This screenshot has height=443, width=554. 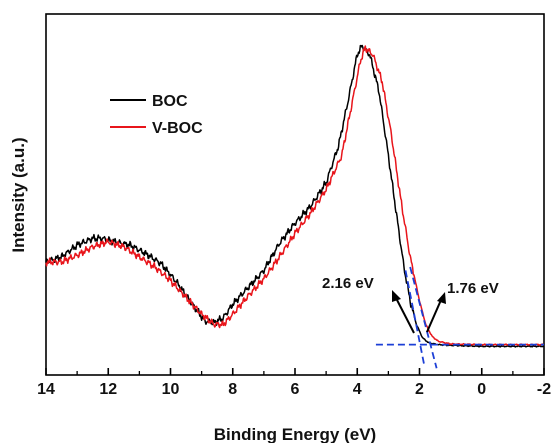 What do you see at coordinates (295, 434) in the screenshot?
I see `x-axis-title: Binding Energy (eV)` at bounding box center [295, 434].